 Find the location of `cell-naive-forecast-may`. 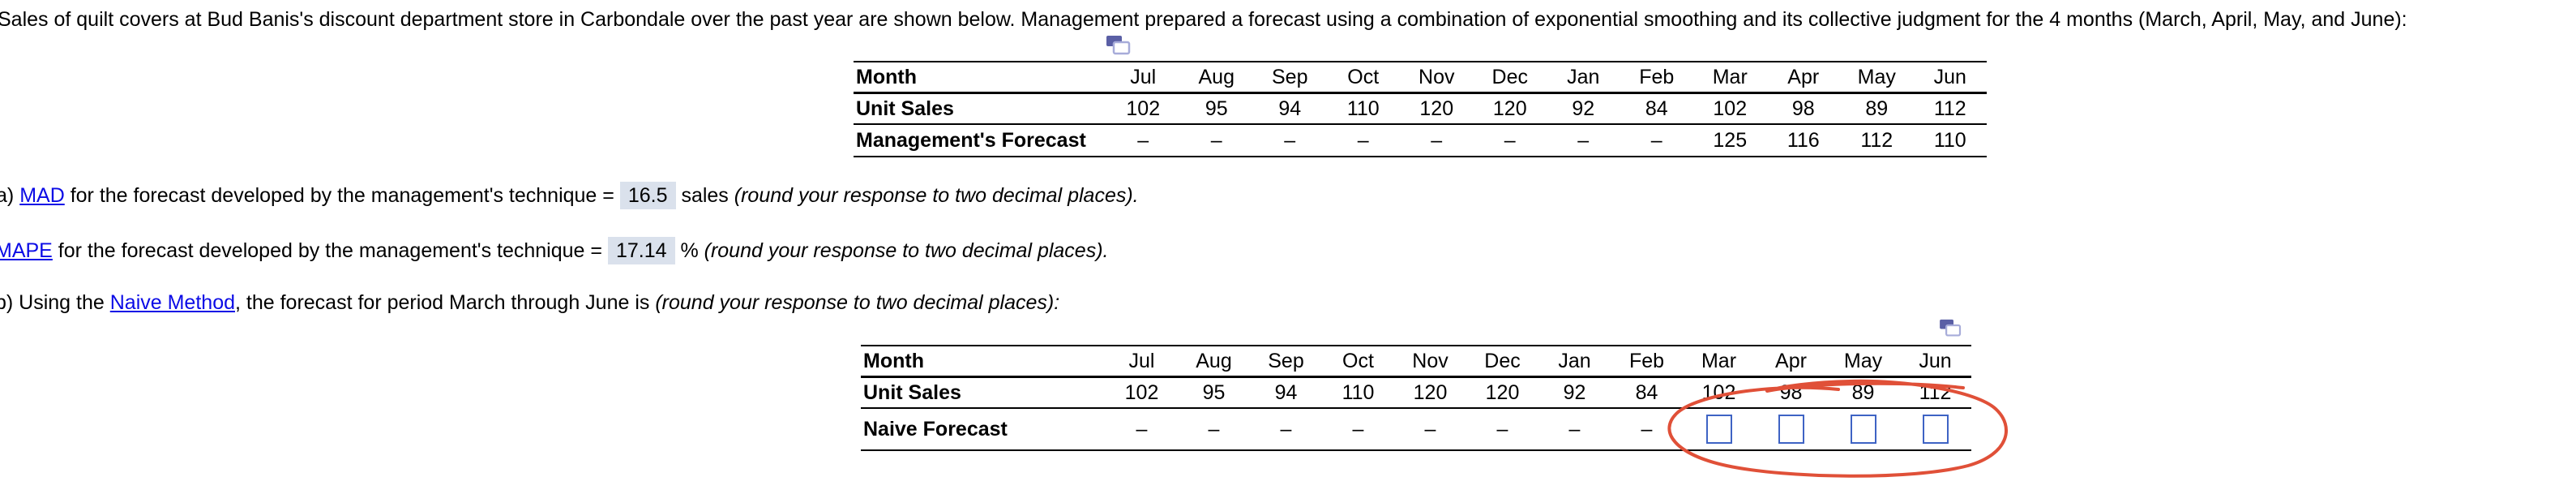

cell-naive-forecast-may is located at coordinates (1863, 429).